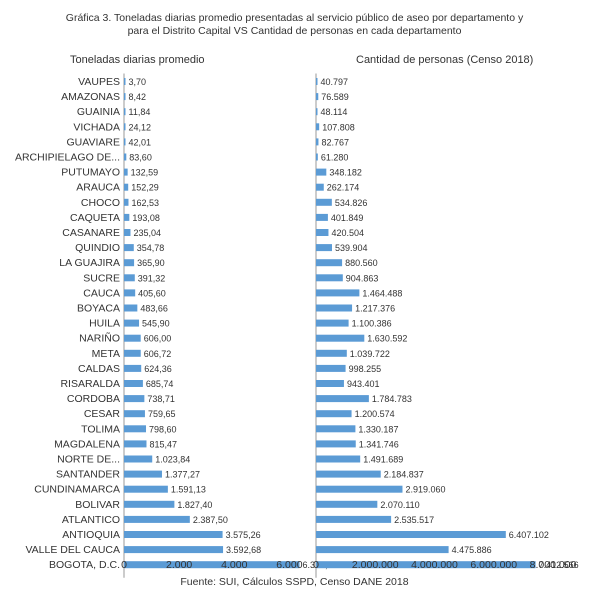 The height and width of the screenshot is (590, 589). I want to click on tons-data-label: 152,29, so click(145, 188).